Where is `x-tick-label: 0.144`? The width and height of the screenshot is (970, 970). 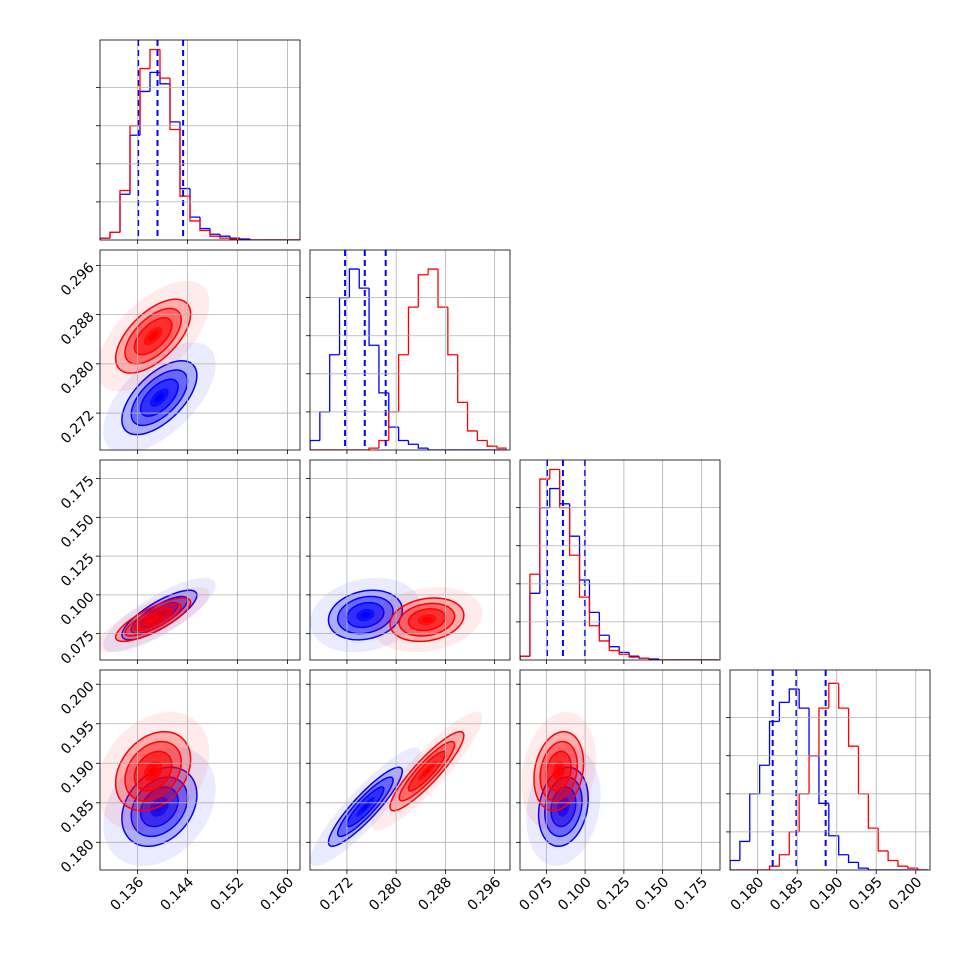 x-tick-label: 0.144 is located at coordinates (177, 894).